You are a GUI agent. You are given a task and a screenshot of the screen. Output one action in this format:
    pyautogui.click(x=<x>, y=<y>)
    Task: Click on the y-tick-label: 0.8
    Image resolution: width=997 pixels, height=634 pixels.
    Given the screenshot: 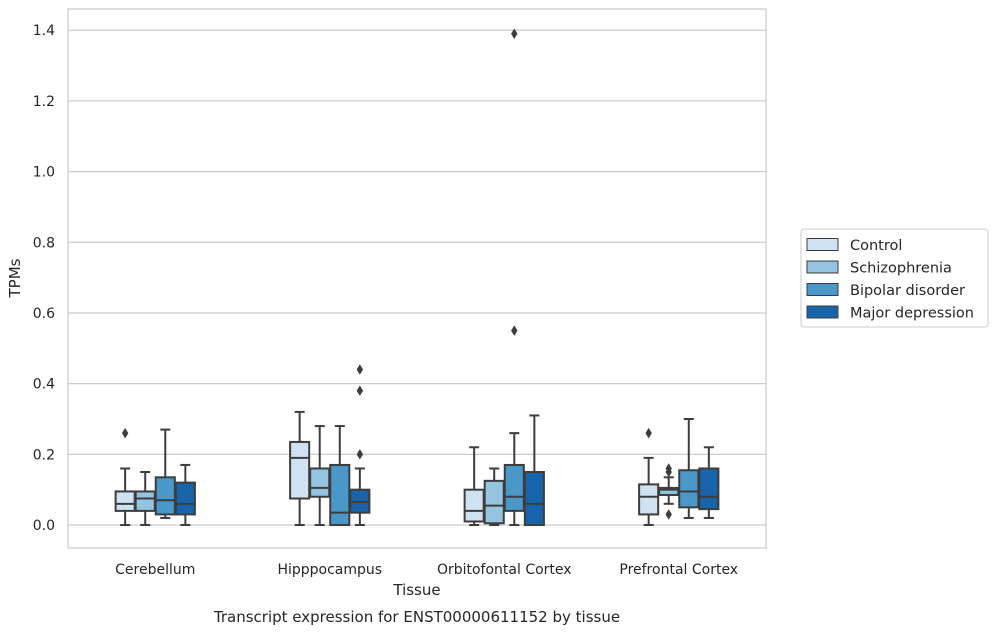 What is the action you would take?
    pyautogui.click(x=44, y=243)
    